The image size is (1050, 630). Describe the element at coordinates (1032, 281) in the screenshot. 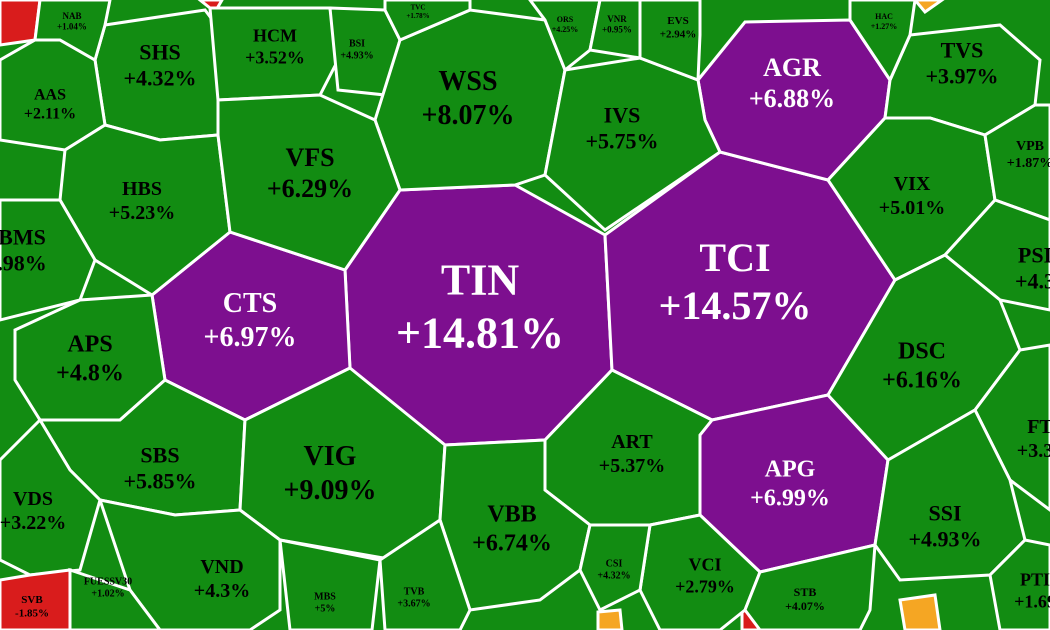

I see `change: +4.3` at that location.